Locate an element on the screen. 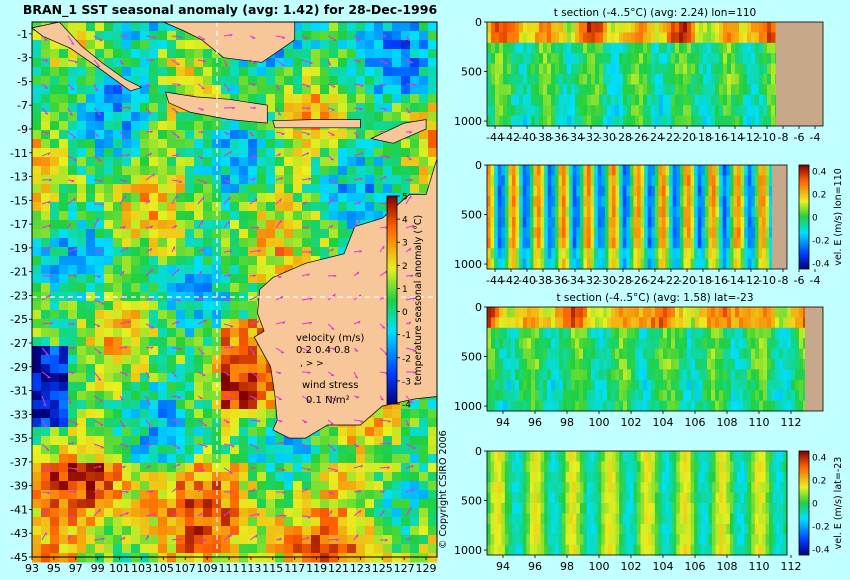 The image size is (850, 580). map-lat-tick: -5 is located at coordinates (22, 81).